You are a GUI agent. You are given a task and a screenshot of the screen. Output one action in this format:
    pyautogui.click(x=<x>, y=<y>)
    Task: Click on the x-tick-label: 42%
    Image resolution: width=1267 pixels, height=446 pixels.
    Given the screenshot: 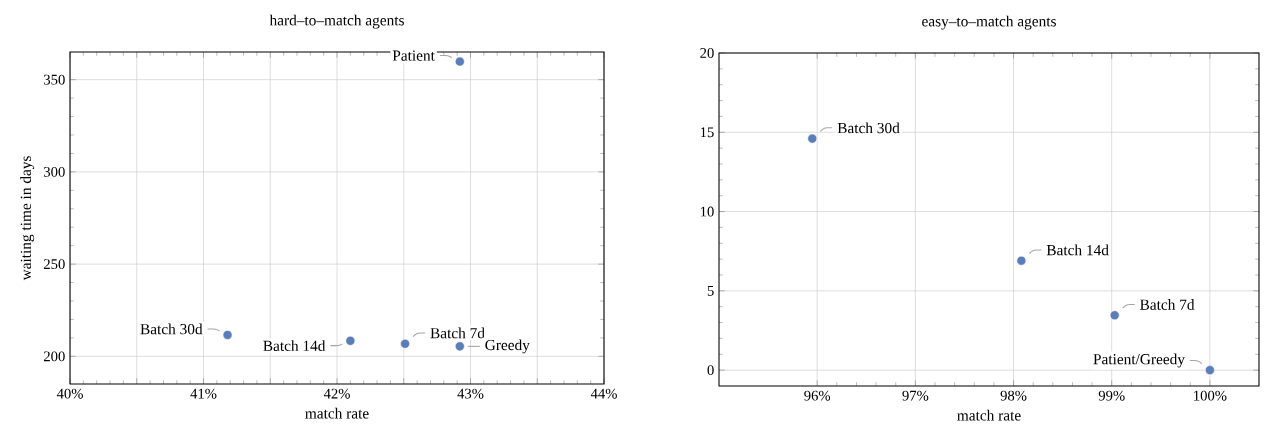 What is the action you would take?
    pyautogui.click(x=336, y=393)
    